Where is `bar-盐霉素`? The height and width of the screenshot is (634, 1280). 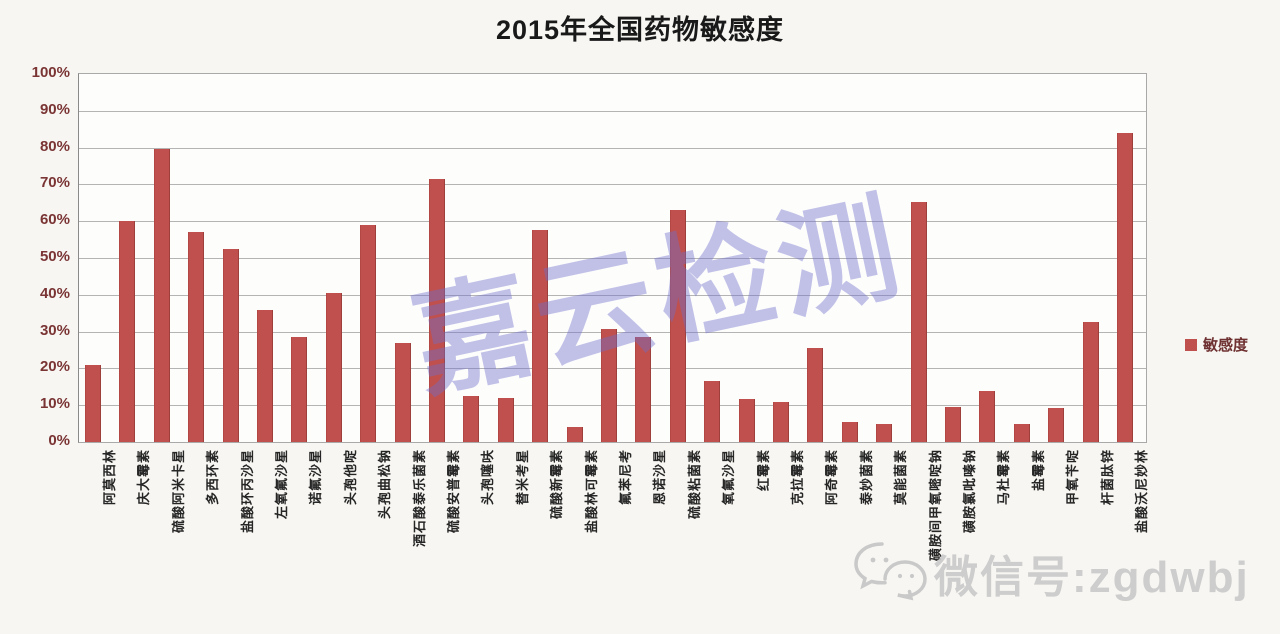
bar-盐霉素 is located at coordinates (1022, 433).